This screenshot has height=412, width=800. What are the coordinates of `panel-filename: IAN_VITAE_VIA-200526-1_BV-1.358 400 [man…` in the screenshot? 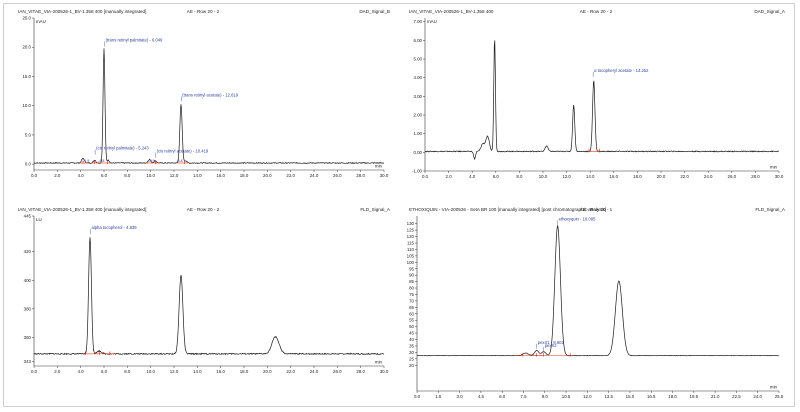 It's located at (82, 11).